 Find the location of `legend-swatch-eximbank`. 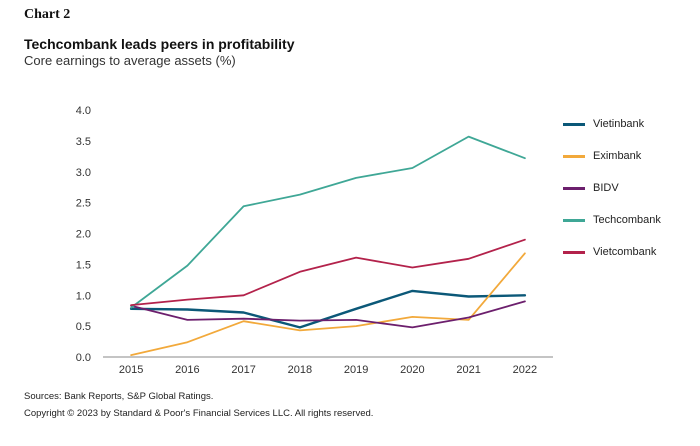

legend-swatch-eximbank is located at coordinates (574, 156).